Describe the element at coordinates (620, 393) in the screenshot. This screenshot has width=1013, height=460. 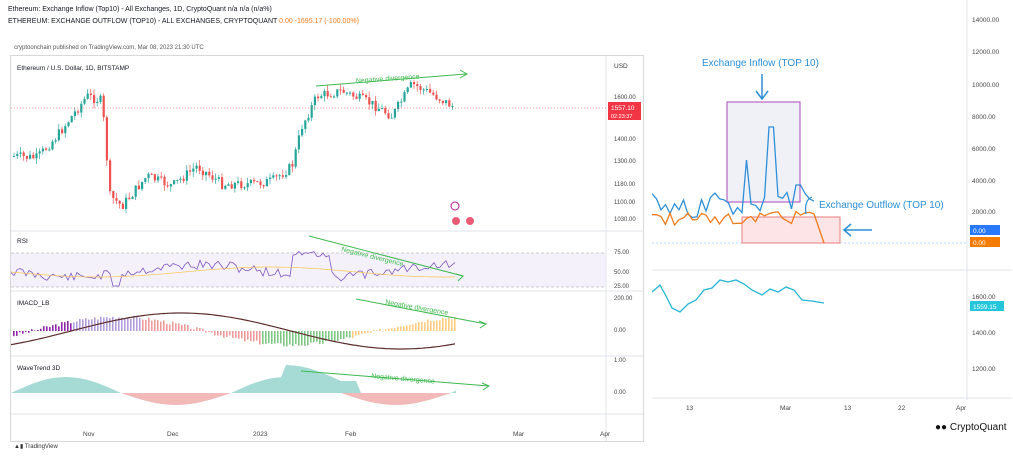
I see `wavetrend-tick-label: 0.00` at that location.